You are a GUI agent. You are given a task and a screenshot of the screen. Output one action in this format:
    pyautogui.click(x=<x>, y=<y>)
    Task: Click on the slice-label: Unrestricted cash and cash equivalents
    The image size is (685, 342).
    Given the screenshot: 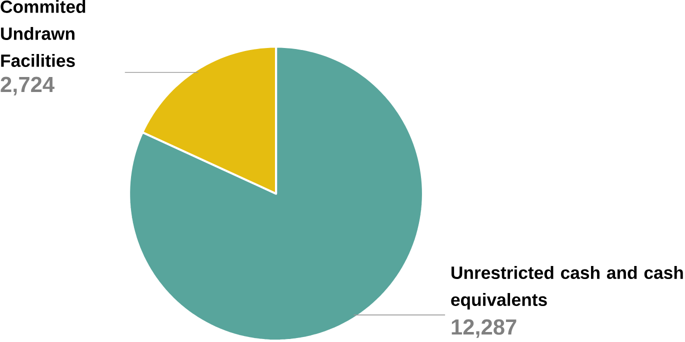 What is the action you would take?
    pyautogui.click(x=567, y=288)
    